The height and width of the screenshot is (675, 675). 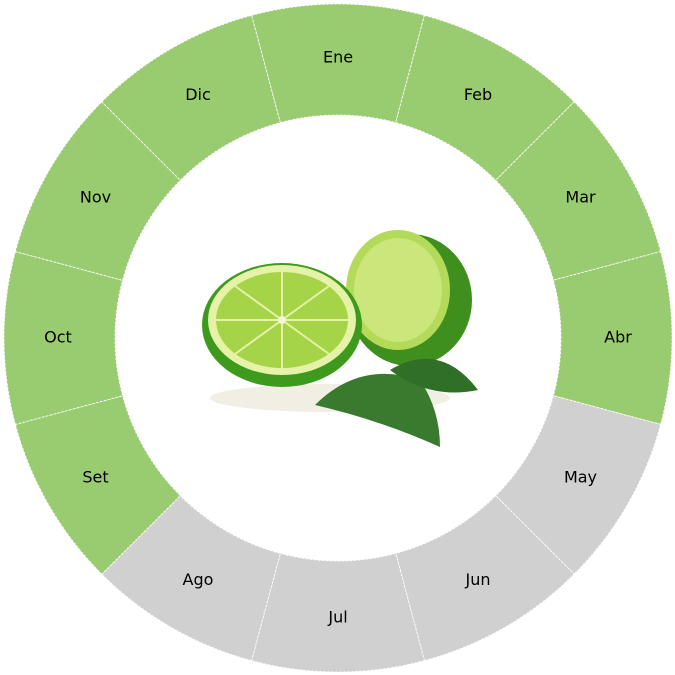 What do you see at coordinates (198, 94) in the screenshot?
I see `month-label-dic: Dic` at bounding box center [198, 94].